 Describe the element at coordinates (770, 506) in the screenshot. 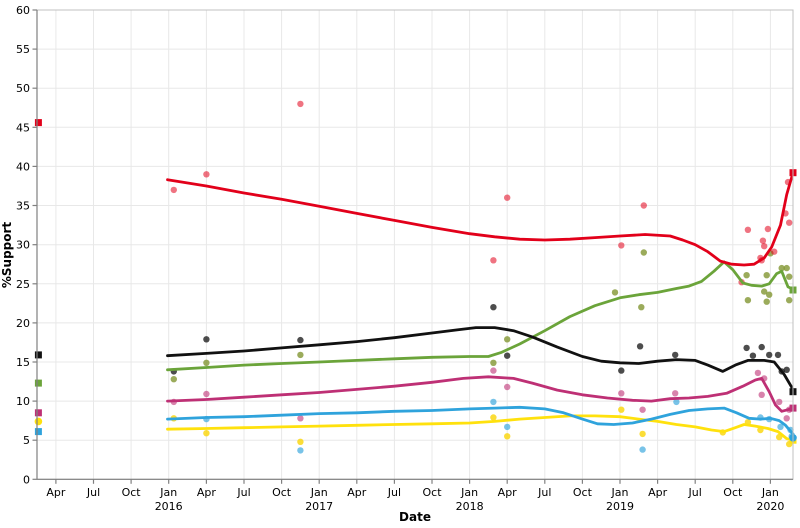

I see `x-tick-year-label: 2020` at that location.